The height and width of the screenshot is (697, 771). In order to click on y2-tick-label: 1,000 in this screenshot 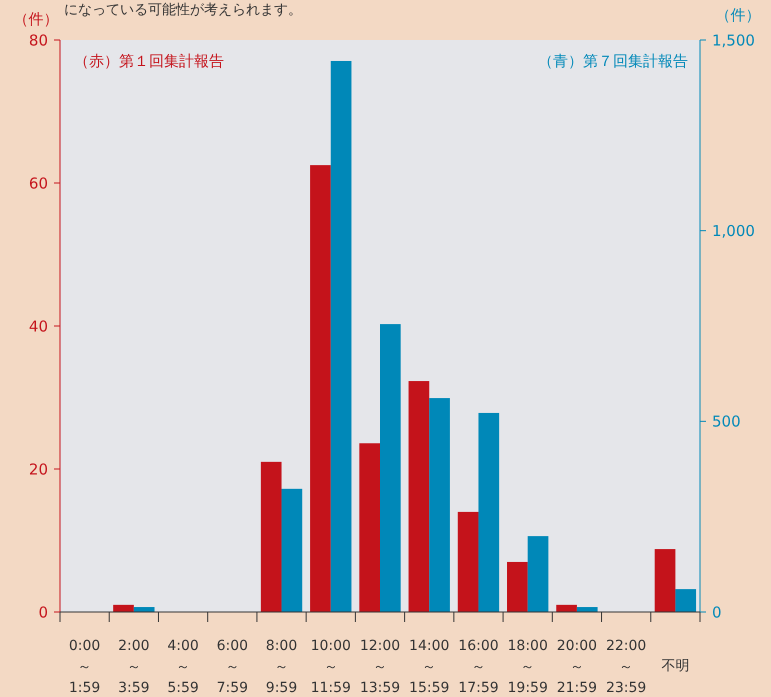, I will do `click(733, 231)`.